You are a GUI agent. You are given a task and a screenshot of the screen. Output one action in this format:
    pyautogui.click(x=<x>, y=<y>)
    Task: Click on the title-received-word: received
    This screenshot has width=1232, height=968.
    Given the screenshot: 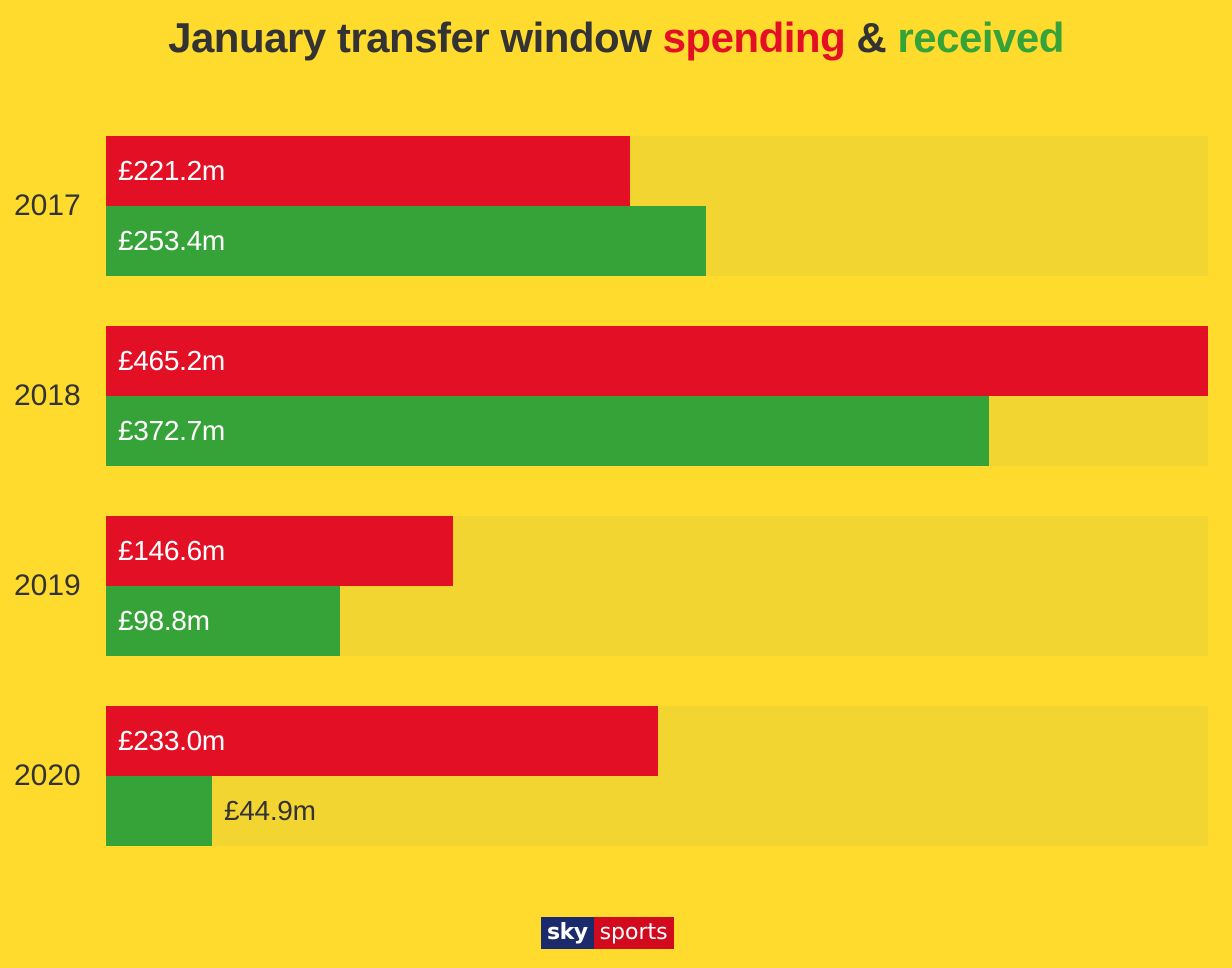 What is the action you would take?
    pyautogui.click(x=980, y=37)
    